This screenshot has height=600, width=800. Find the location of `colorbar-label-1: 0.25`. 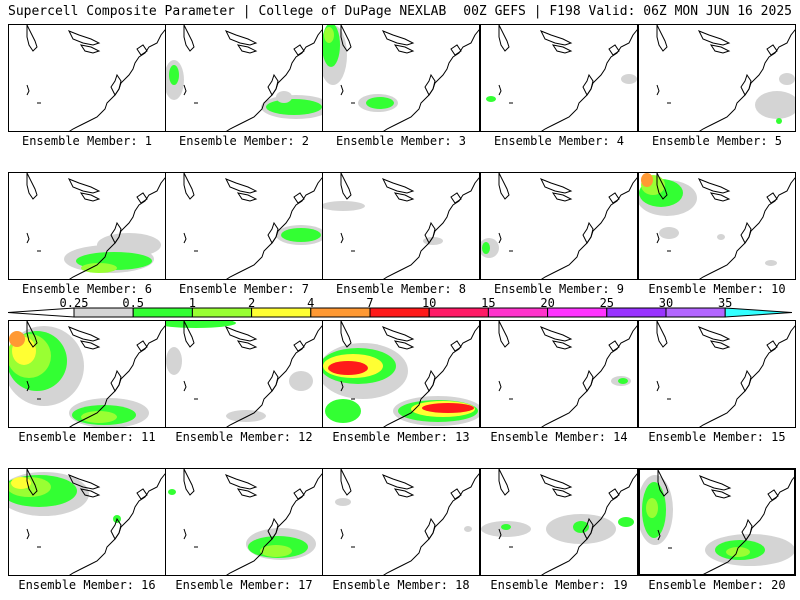

colorbar-label-1: 0.25 is located at coordinates (74, 303).